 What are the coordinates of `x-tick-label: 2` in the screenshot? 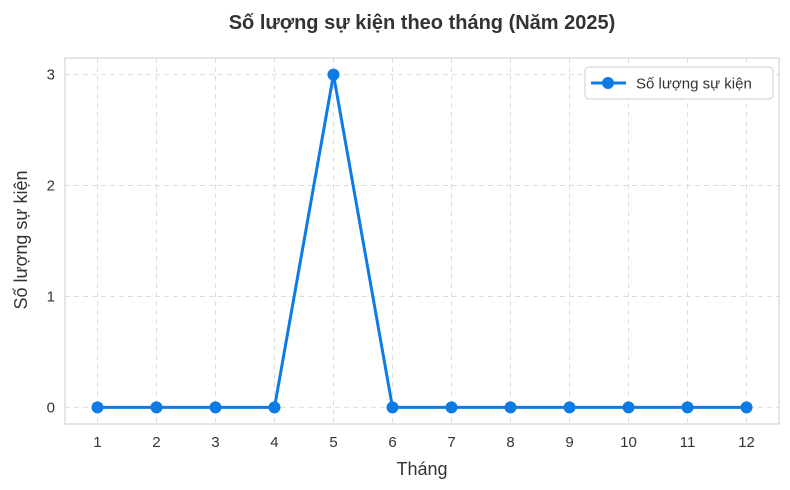 It's located at (156, 442).